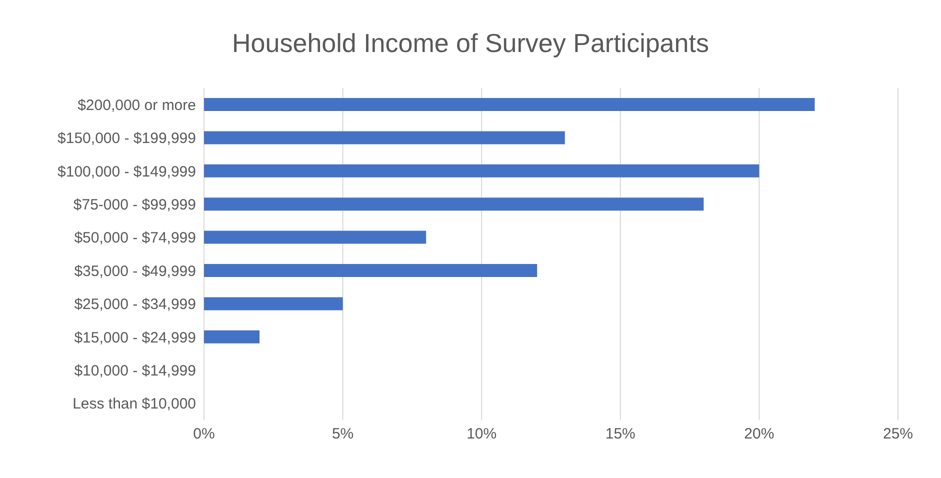 Image resolution: width=941 pixels, height=478 pixels. Describe the element at coordinates (134, 404) in the screenshot. I see `y-tick-label: Less than $10,000` at that location.